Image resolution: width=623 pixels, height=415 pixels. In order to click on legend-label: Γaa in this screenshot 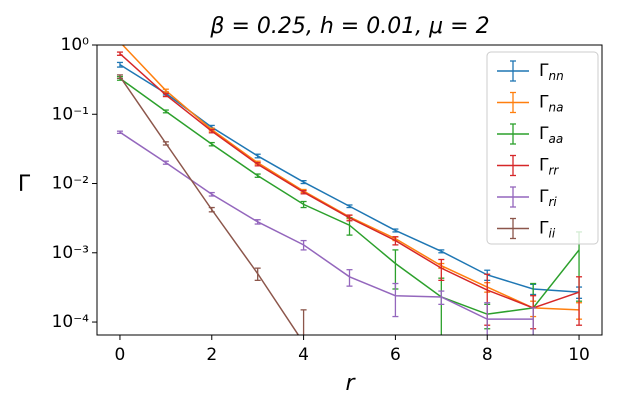, I will do `click(551, 135)`.